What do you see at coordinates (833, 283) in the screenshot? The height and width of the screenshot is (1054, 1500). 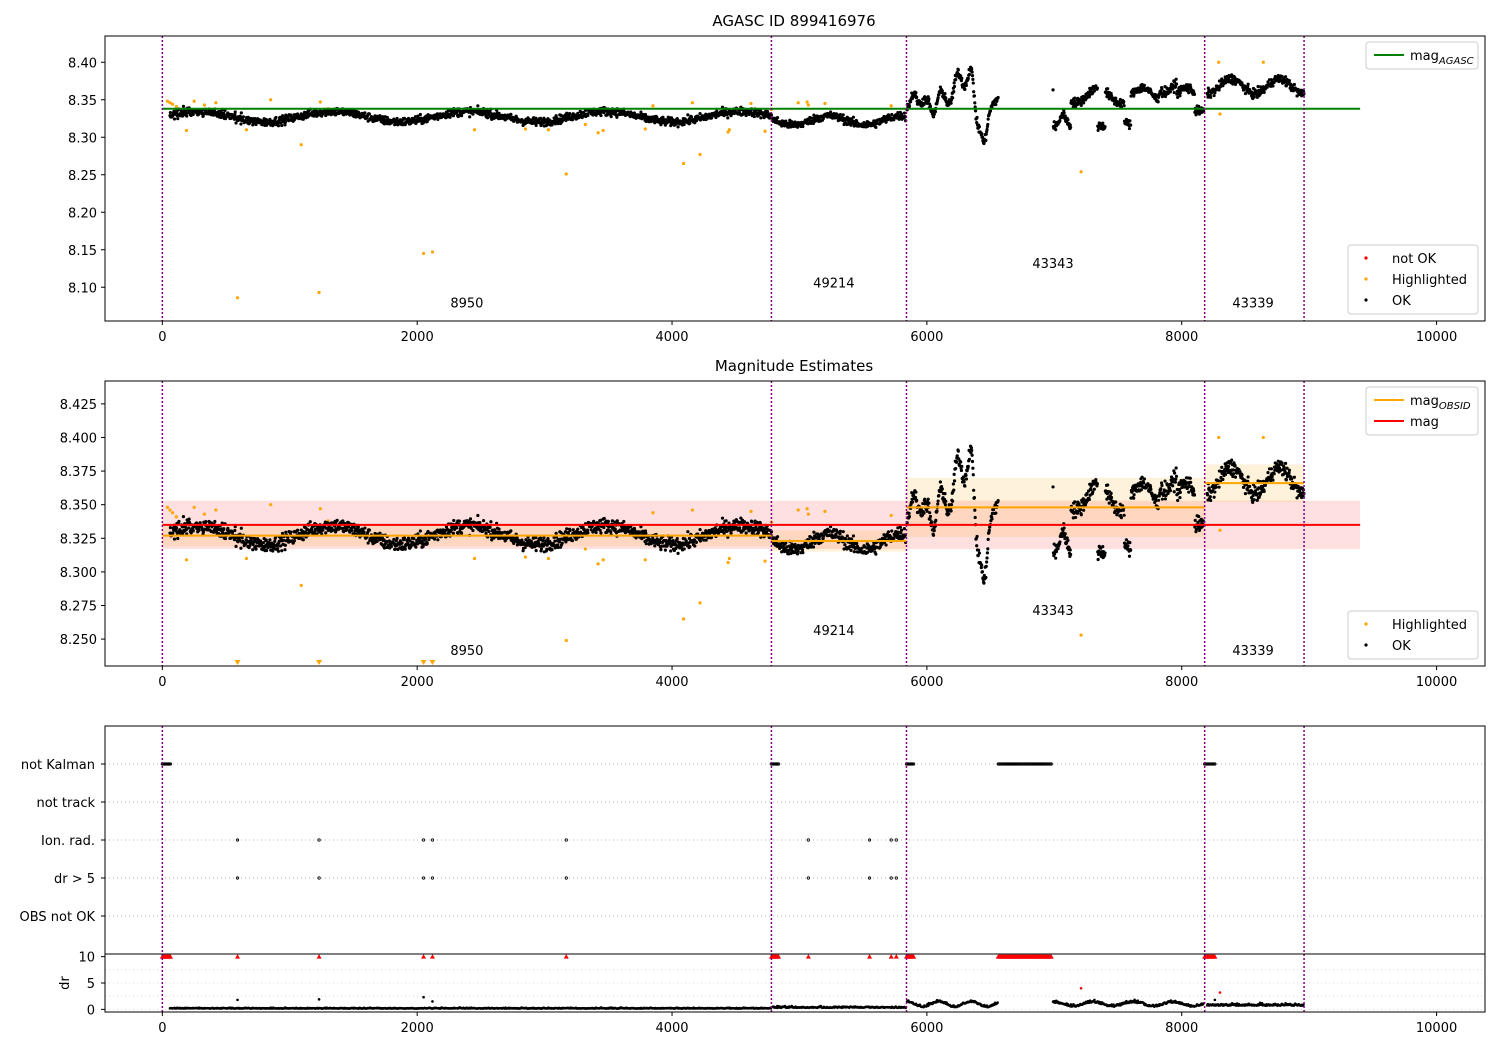 I see `obsid-label: 49214` at bounding box center [833, 283].